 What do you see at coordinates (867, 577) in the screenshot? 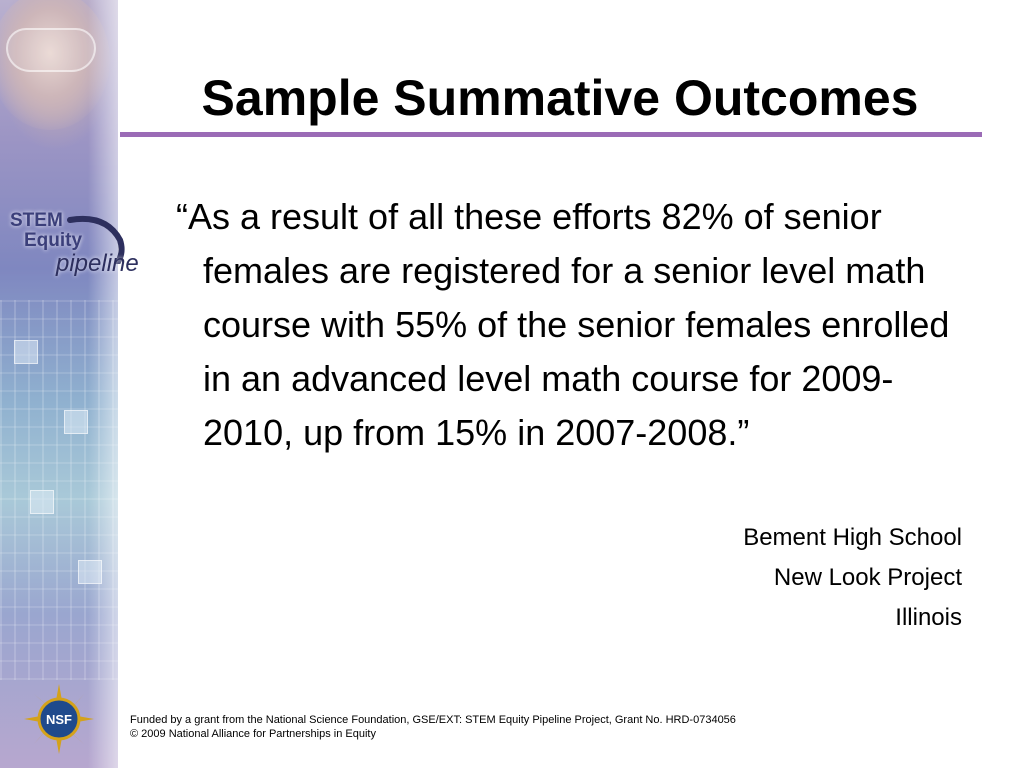
I see `attribution-project: New Look Project` at bounding box center [867, 577].